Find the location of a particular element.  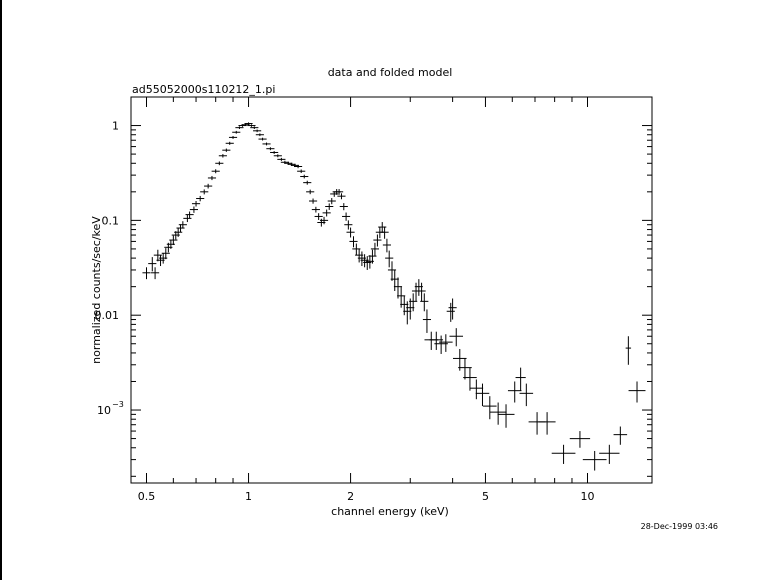

x-tick-label: 0.5 is located at coordinates (147, 496).